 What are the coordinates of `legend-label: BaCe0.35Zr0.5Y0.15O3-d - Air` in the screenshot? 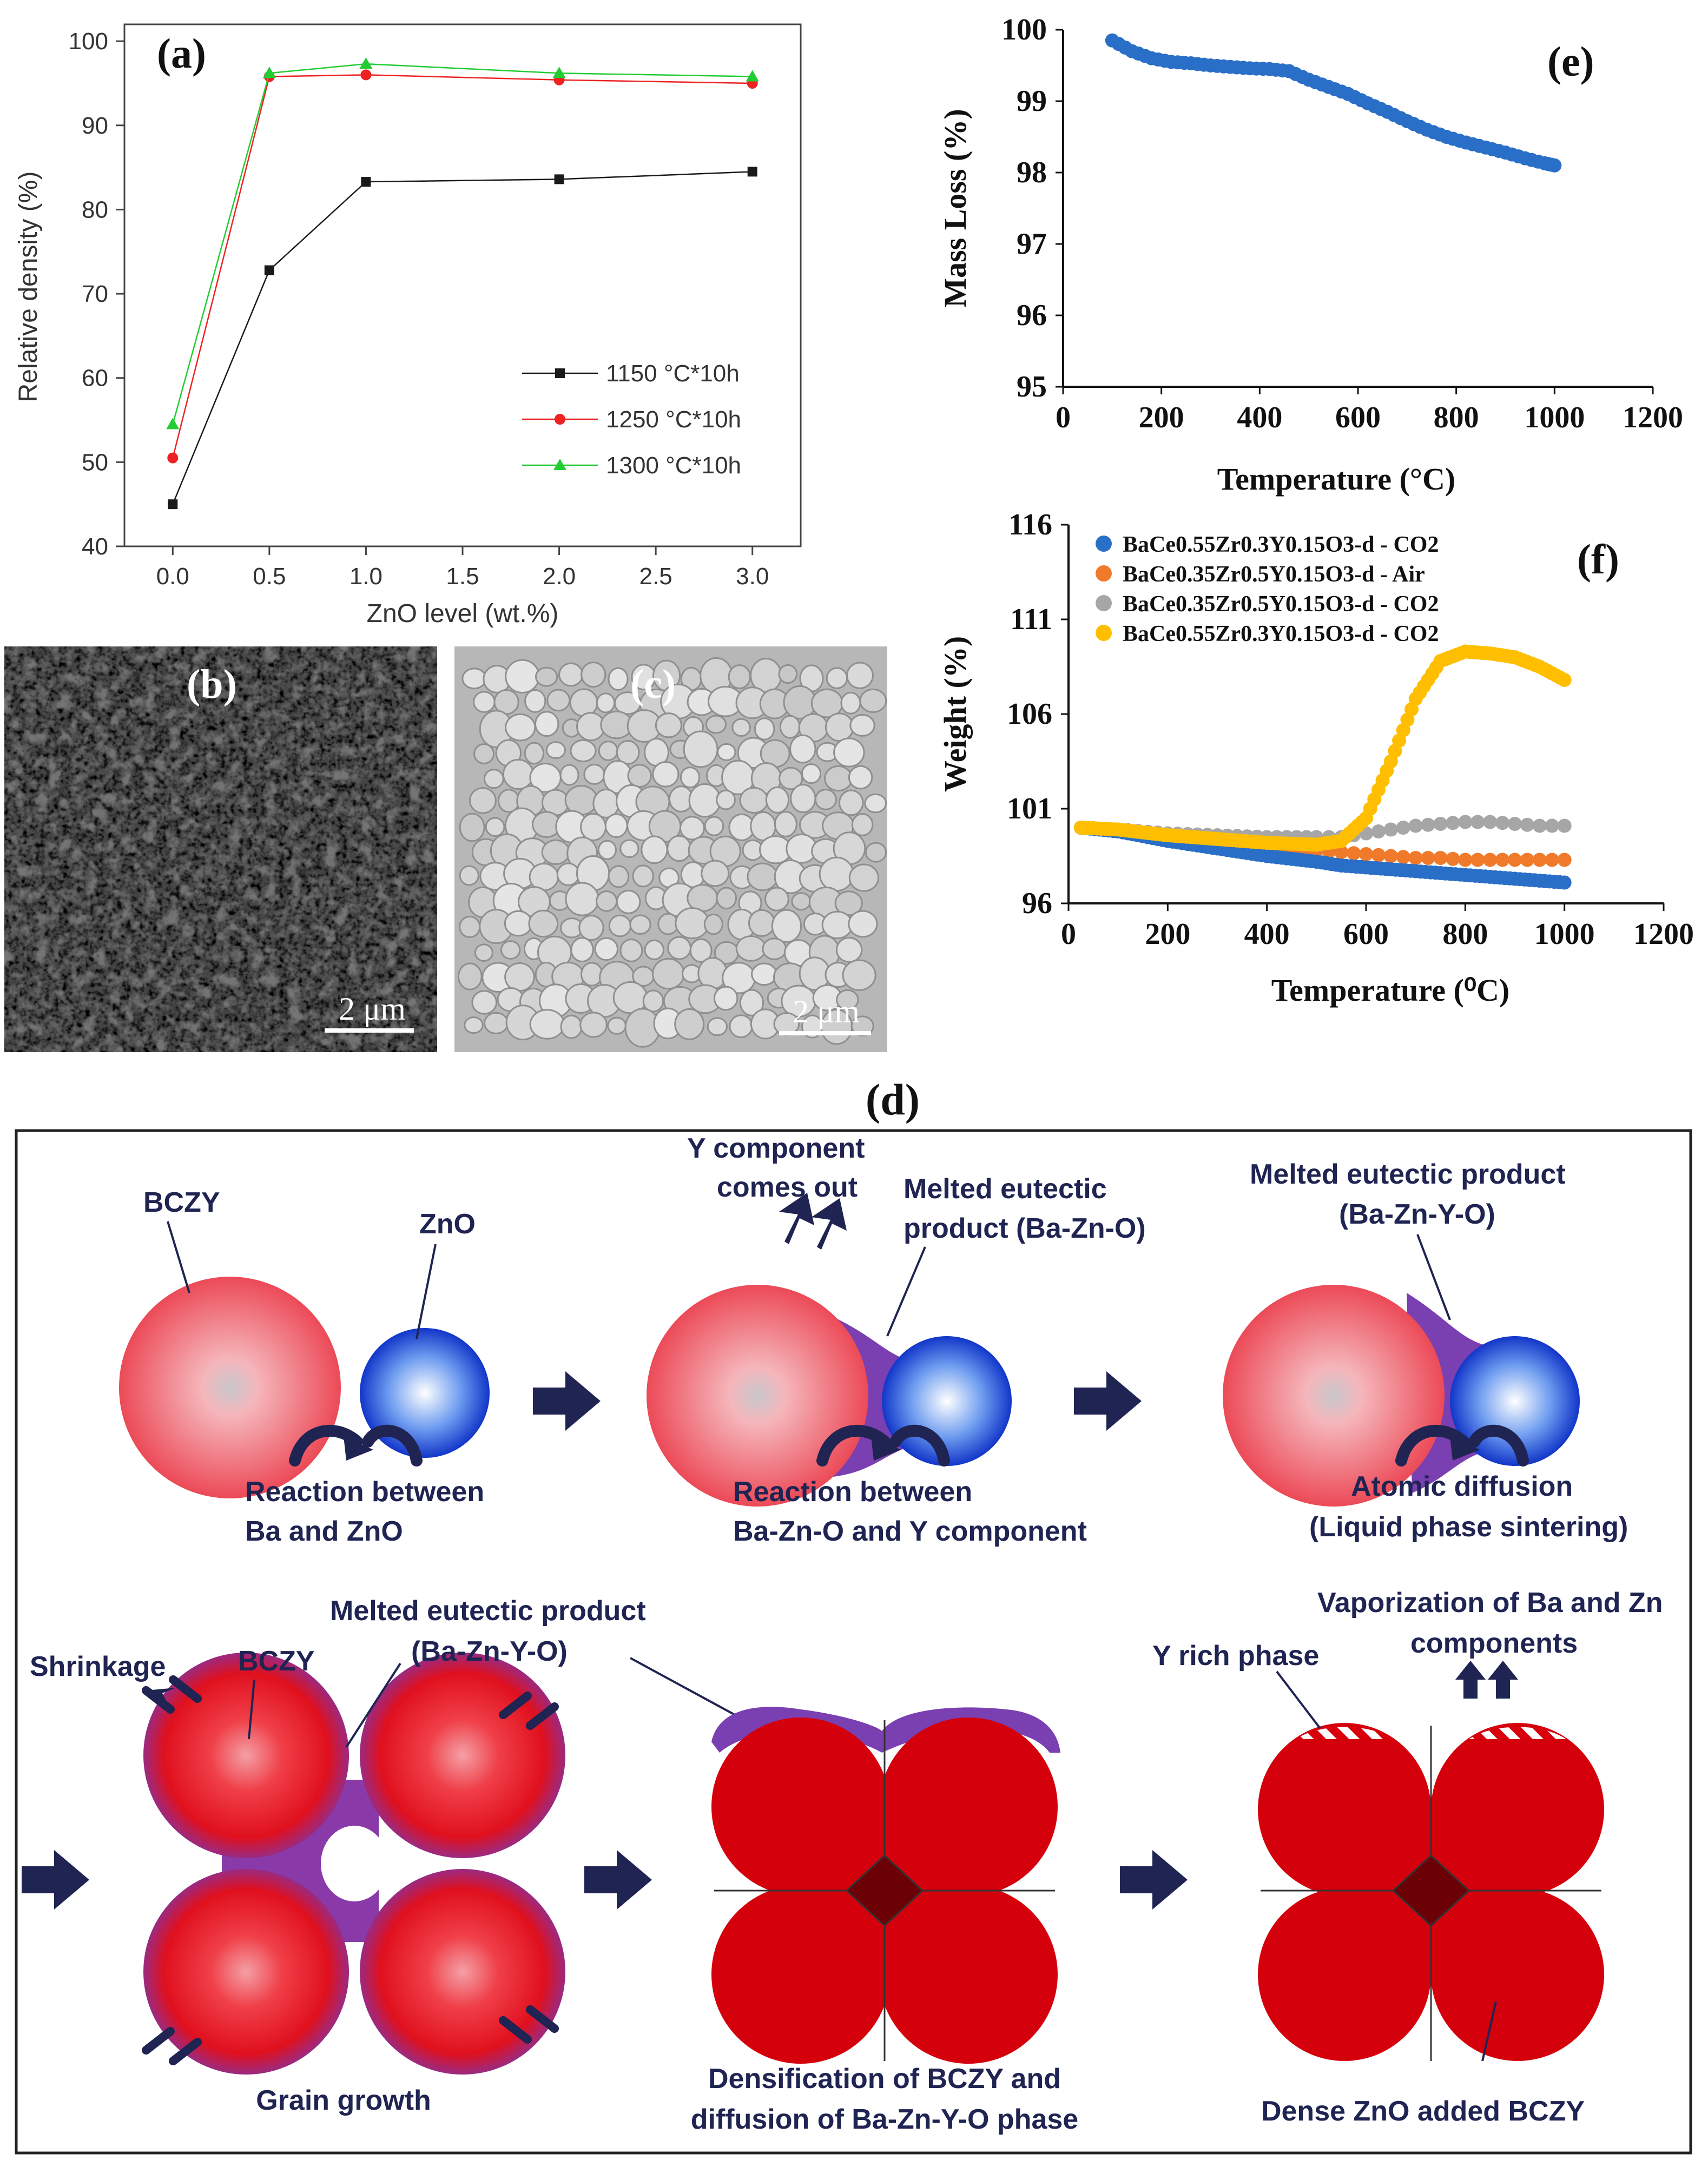 It's located at (1274, 574).